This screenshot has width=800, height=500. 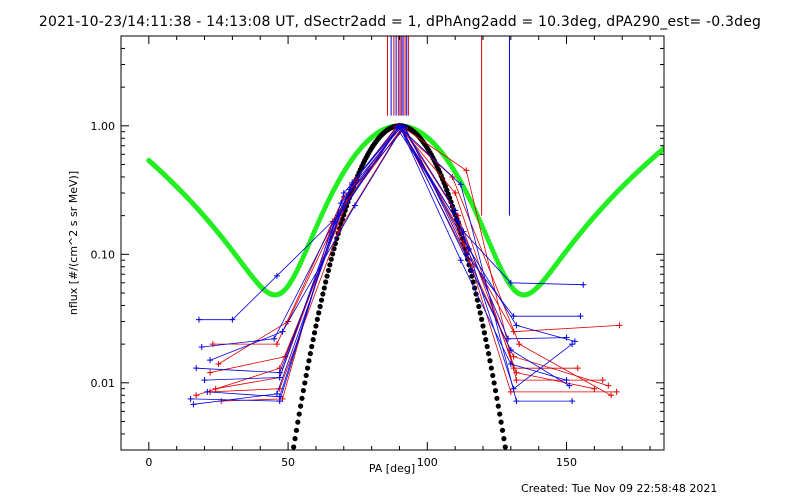 What do you see at coordinates (103, 383) in the screenshot?
I see `y-tick-label: 0.01` at bounding box center [103, 383].